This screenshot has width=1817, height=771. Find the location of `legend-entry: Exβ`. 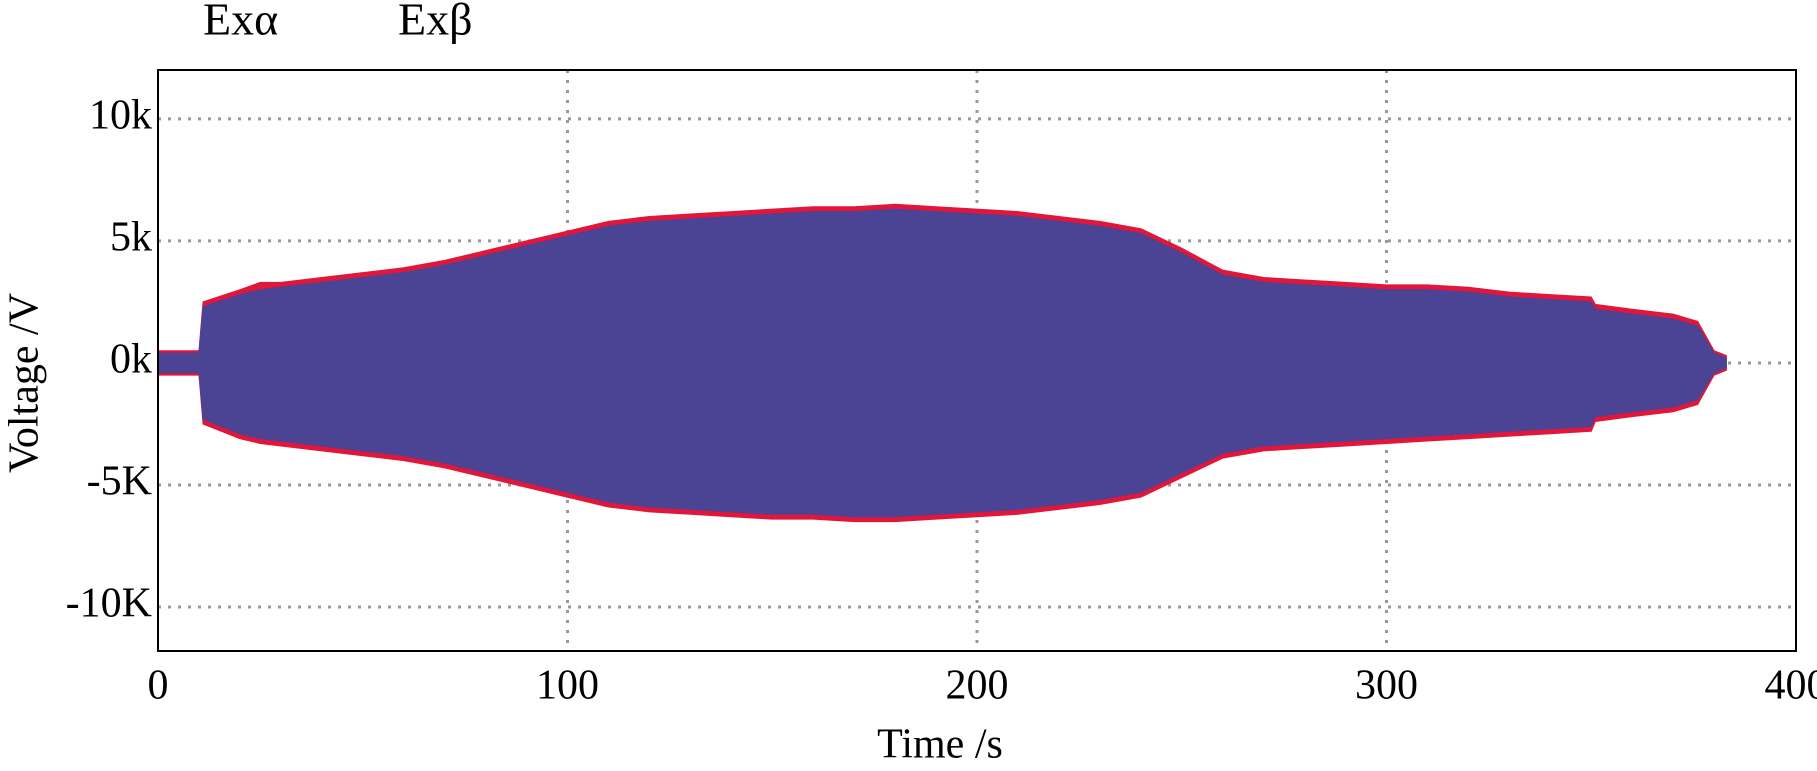

legend-entry: Exβ is located at coordinates (435, 22).